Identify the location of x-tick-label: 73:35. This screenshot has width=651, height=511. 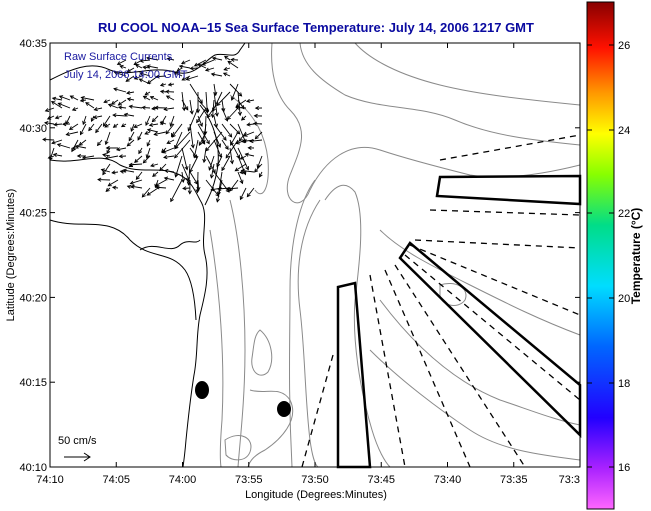
(514, 480).